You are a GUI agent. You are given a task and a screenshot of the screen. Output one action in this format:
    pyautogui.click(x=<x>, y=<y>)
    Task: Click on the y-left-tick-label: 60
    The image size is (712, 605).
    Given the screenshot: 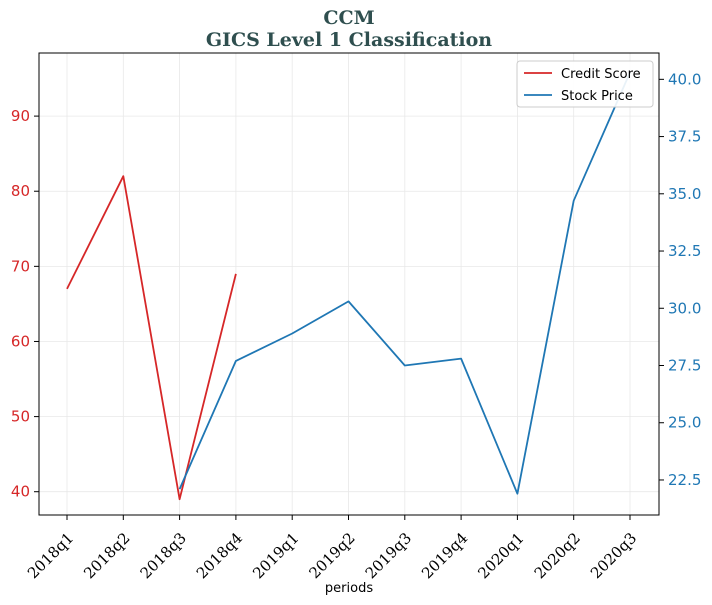 What is the action you would take?
    pyautogui.click(x=20, y=341)
    